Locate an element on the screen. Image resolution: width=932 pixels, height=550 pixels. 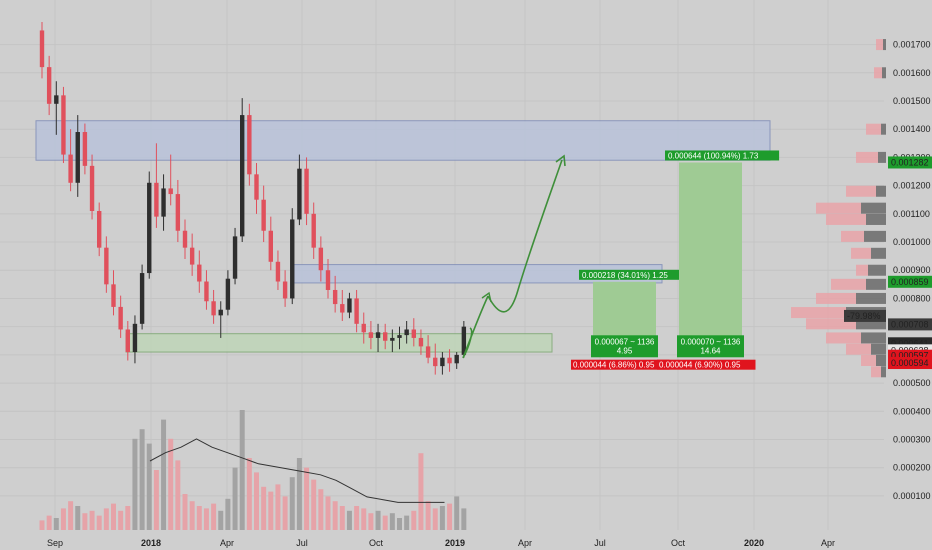
projection-arrowhead-small is located at coordinates (486, 297).